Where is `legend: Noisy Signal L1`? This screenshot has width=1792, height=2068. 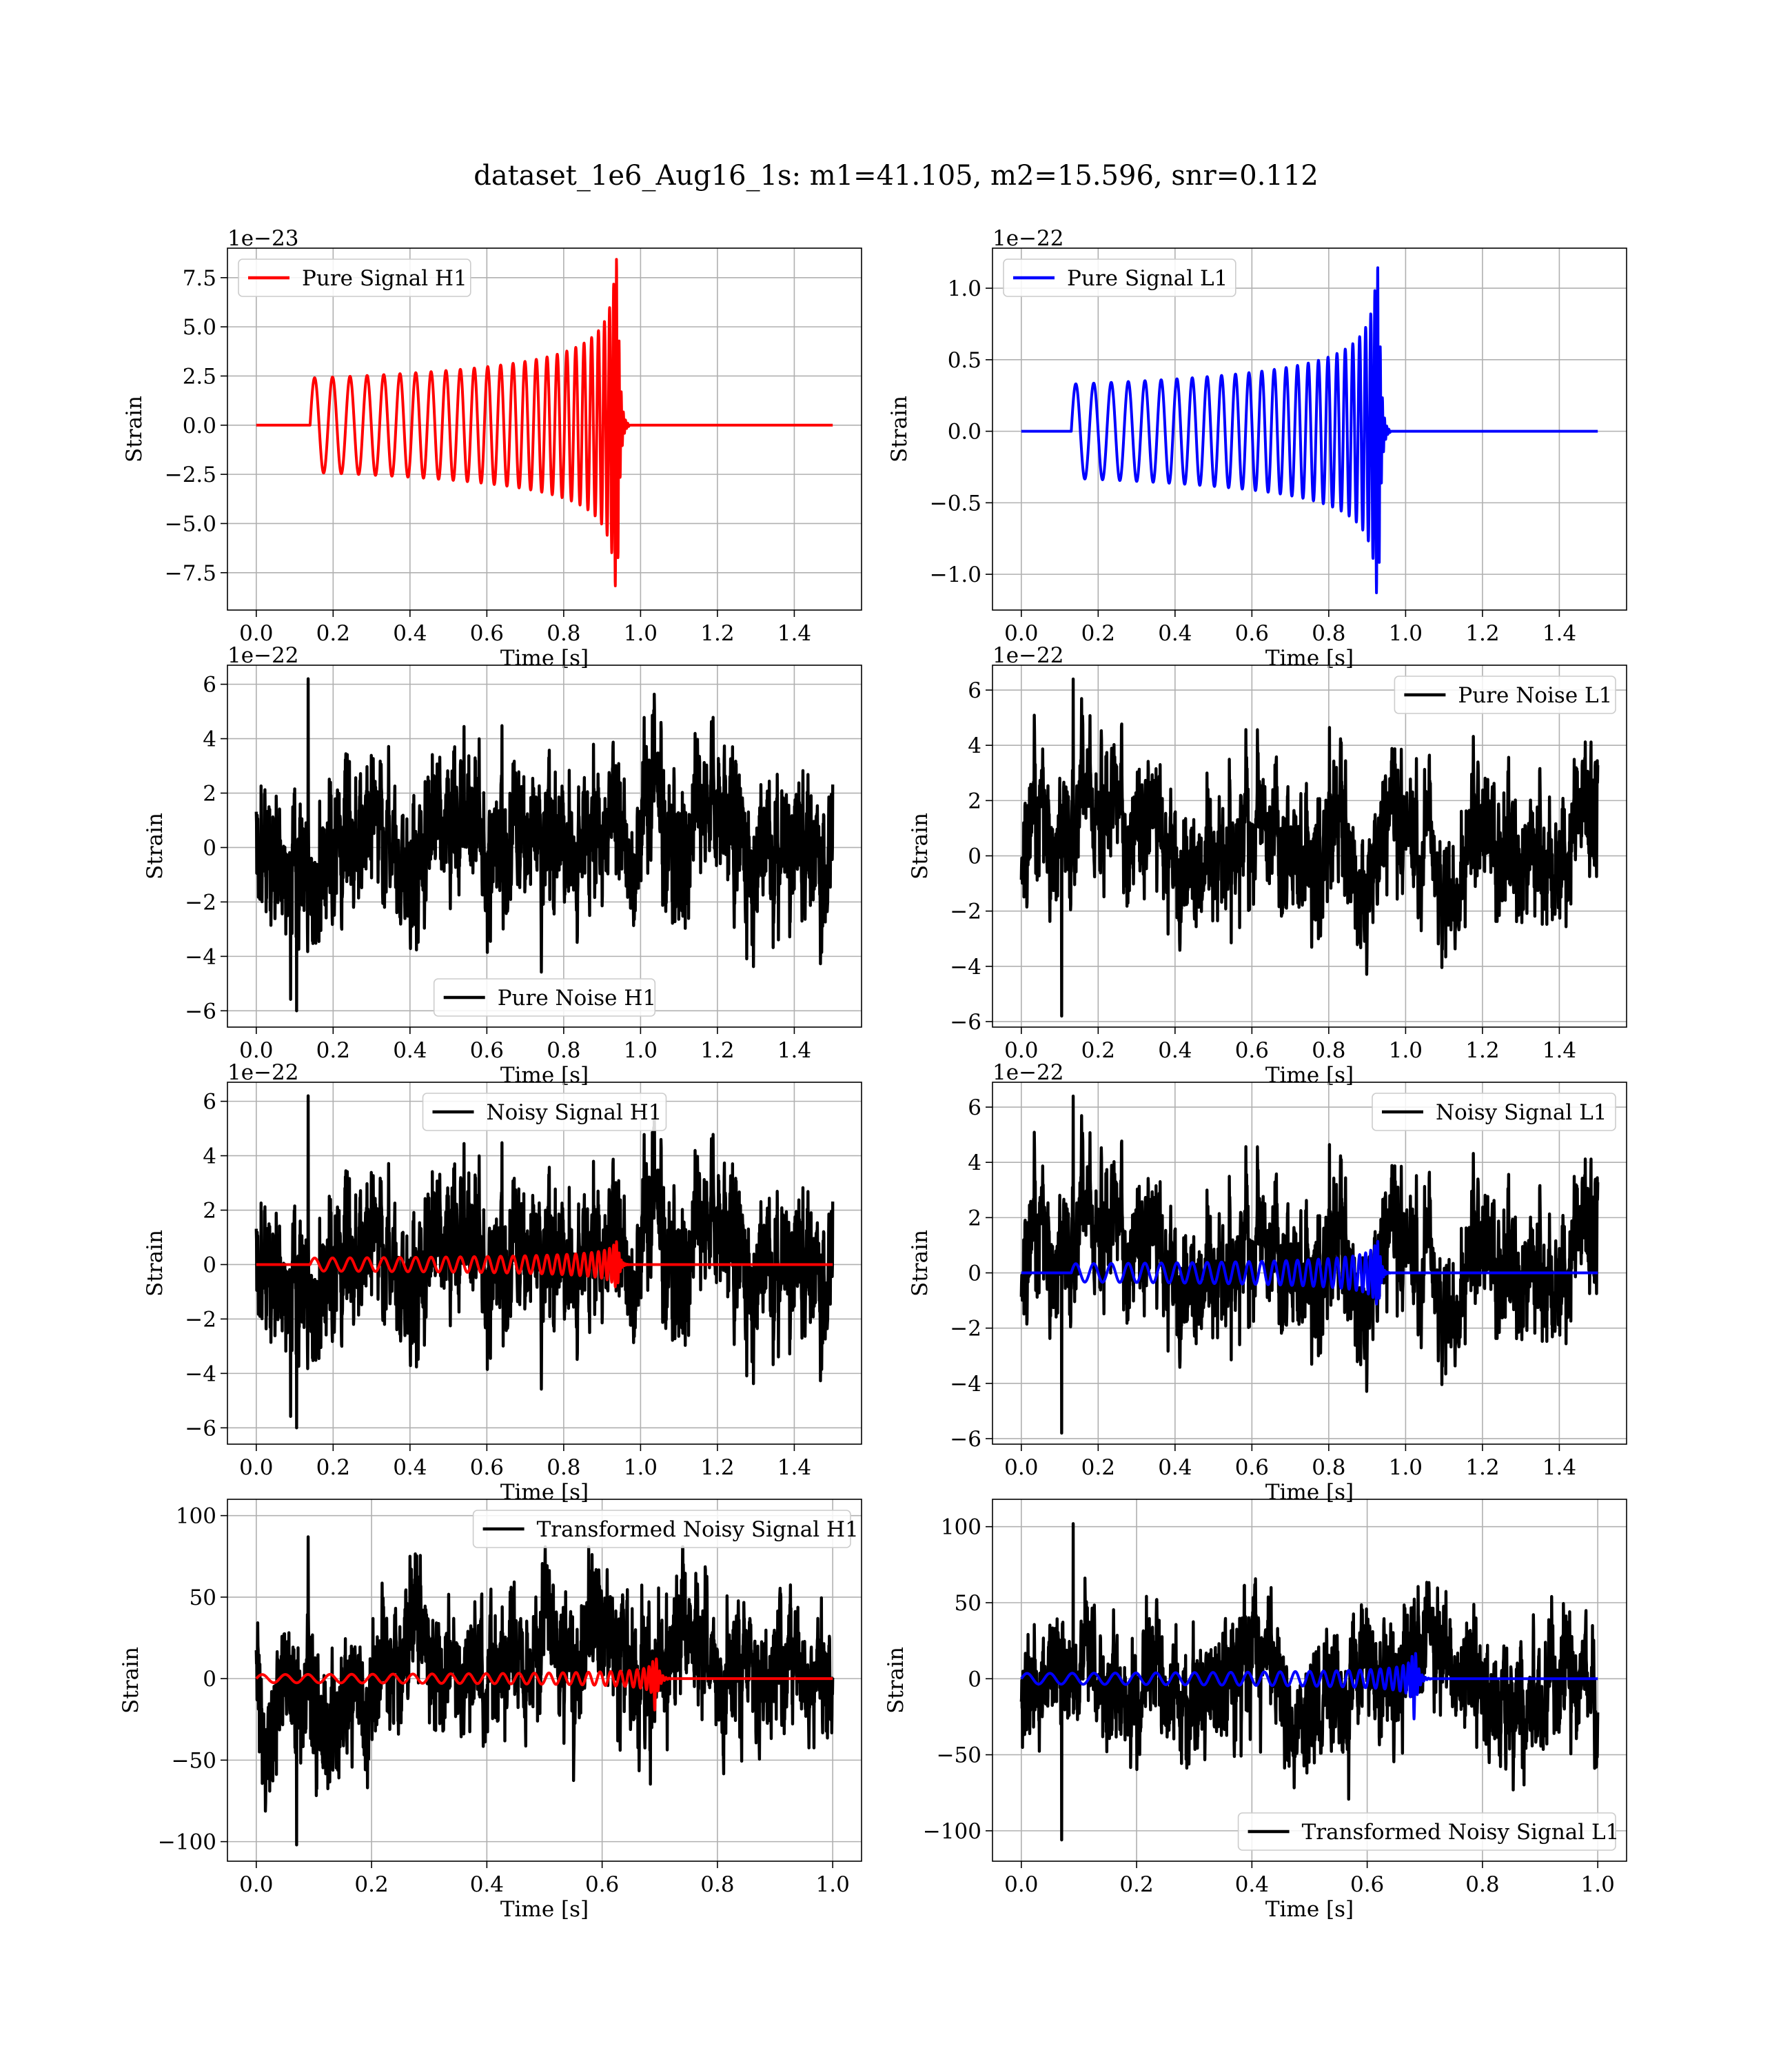
legend: Noisy Signal L1 is located at coordinates (1494, 1112).